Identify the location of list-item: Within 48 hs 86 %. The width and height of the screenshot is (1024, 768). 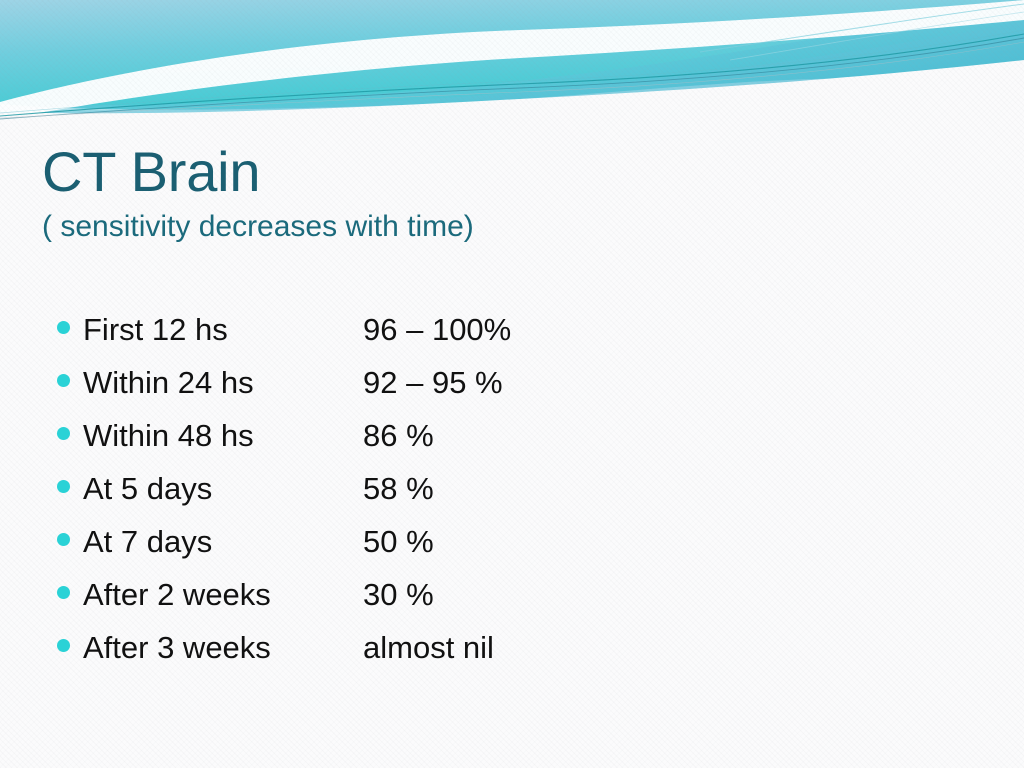
(502, 440).